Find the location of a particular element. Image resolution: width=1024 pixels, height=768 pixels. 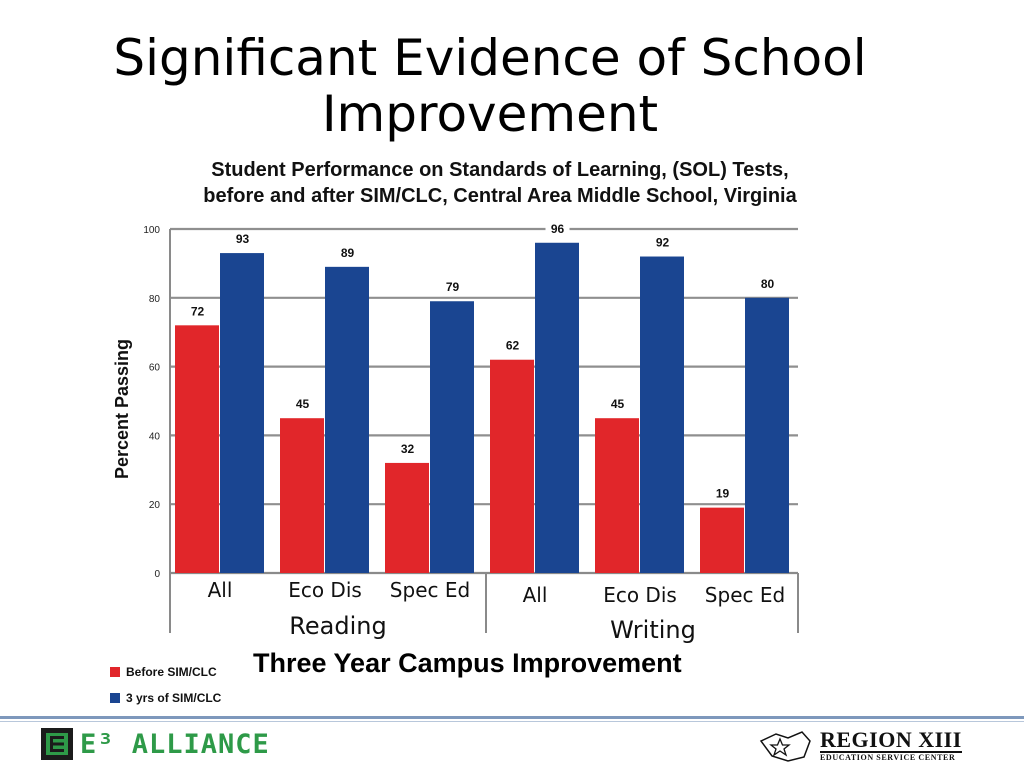

footer-divider is located at coordinates (512, 717).